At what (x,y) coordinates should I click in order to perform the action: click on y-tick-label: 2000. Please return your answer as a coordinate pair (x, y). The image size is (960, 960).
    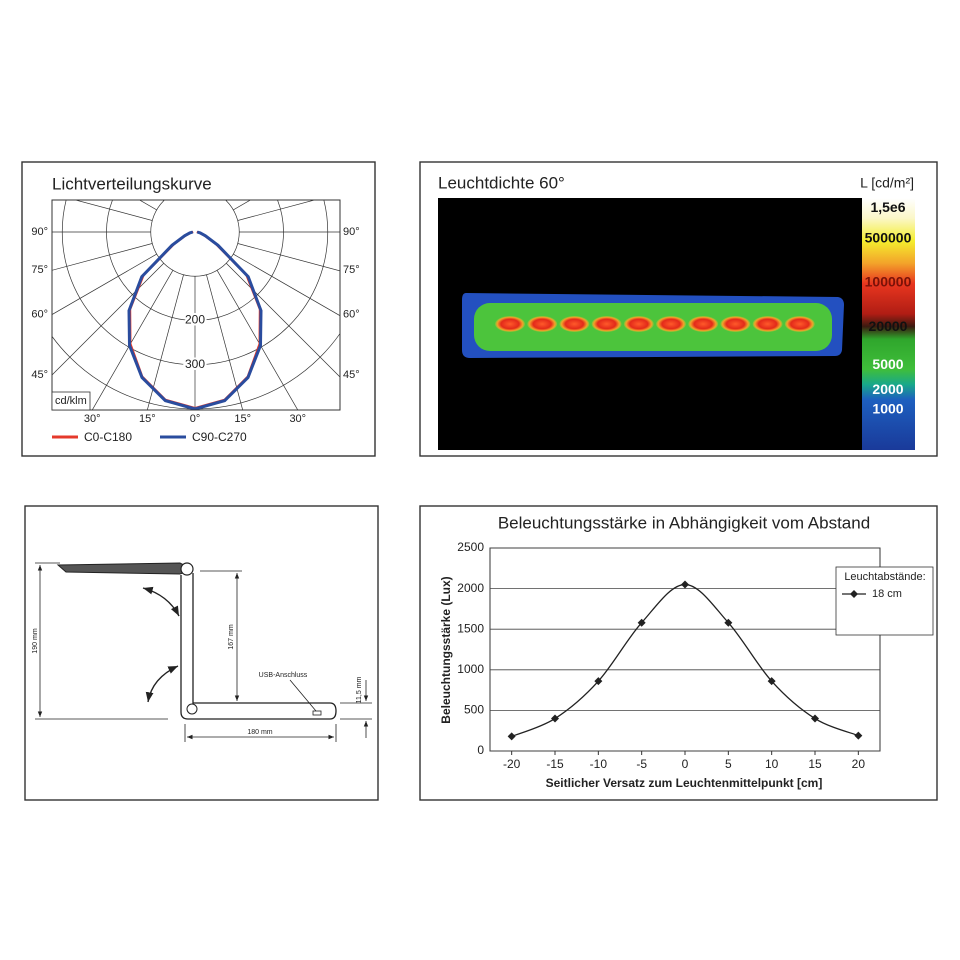
    Looking at the image, I should click on (470, 588).